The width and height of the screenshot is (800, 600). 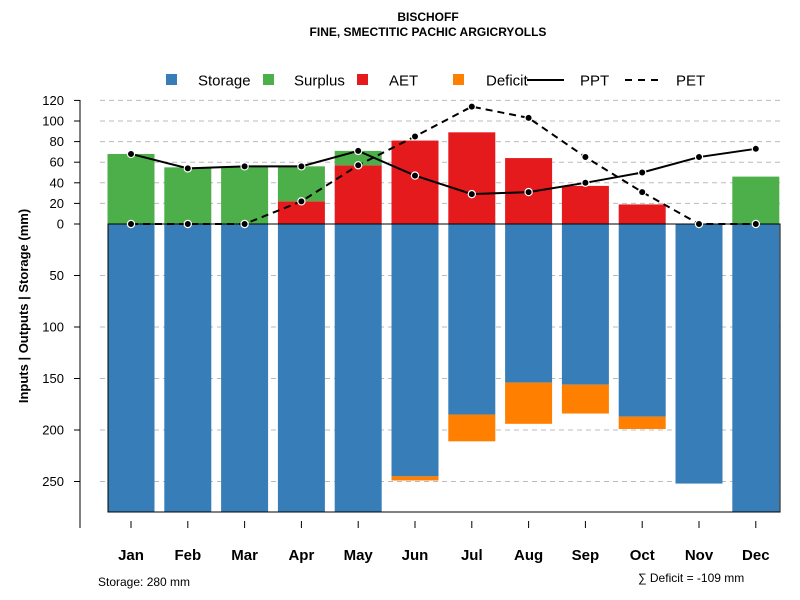 I want to click on y-axis: 0 20 40 60 80 100 120 50 100 150 200 250, so click(x=61, y=310).